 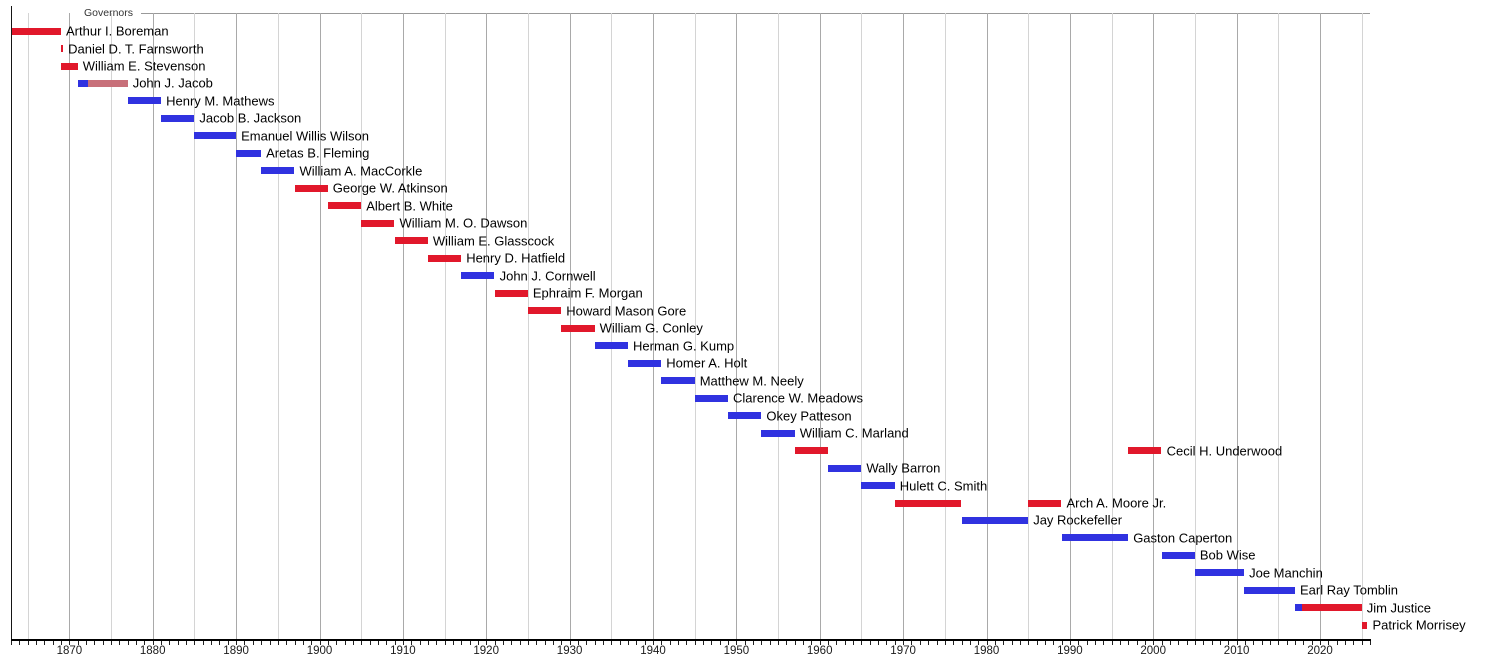 I want to click on governor-name-label: Albert B. White, so click(x=409, y=206).